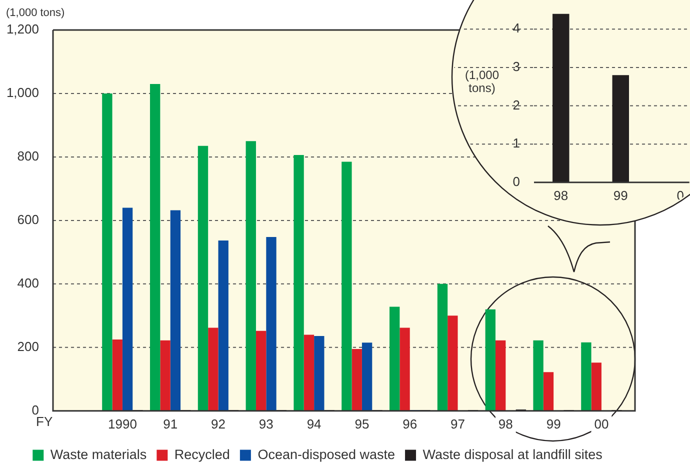  I want to click on x-tick-label: 97, so click(457, 424).